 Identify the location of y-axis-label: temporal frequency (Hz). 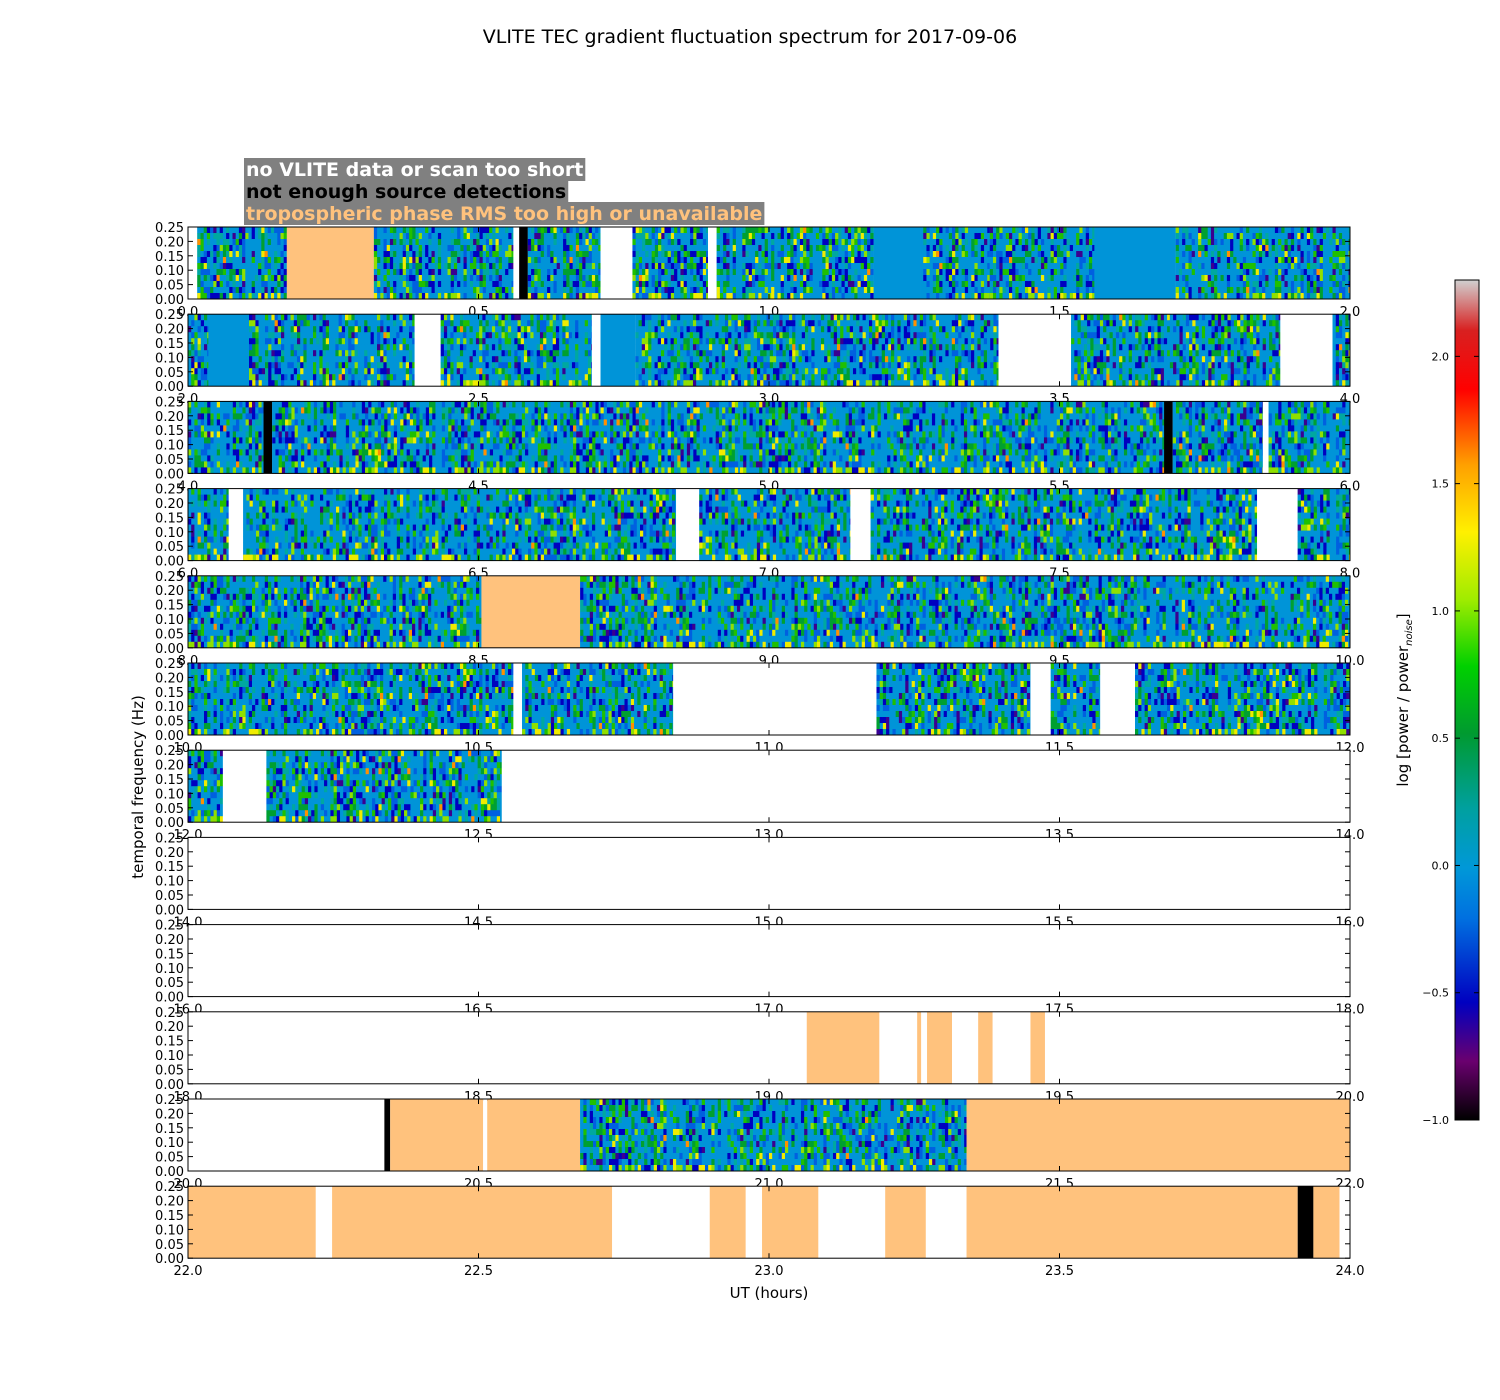
(138, 787).